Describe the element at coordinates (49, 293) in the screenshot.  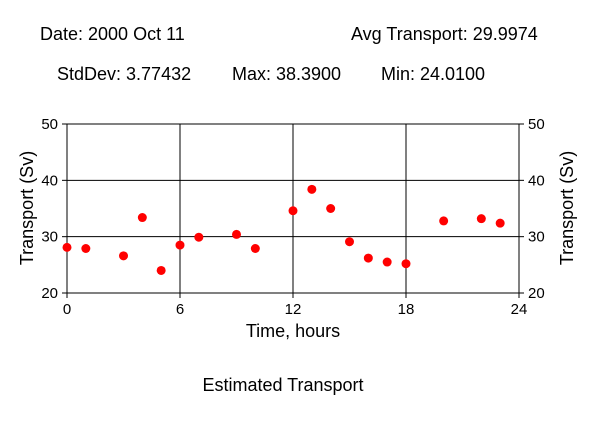
I see `y-tick-label-left: 20` at that location.